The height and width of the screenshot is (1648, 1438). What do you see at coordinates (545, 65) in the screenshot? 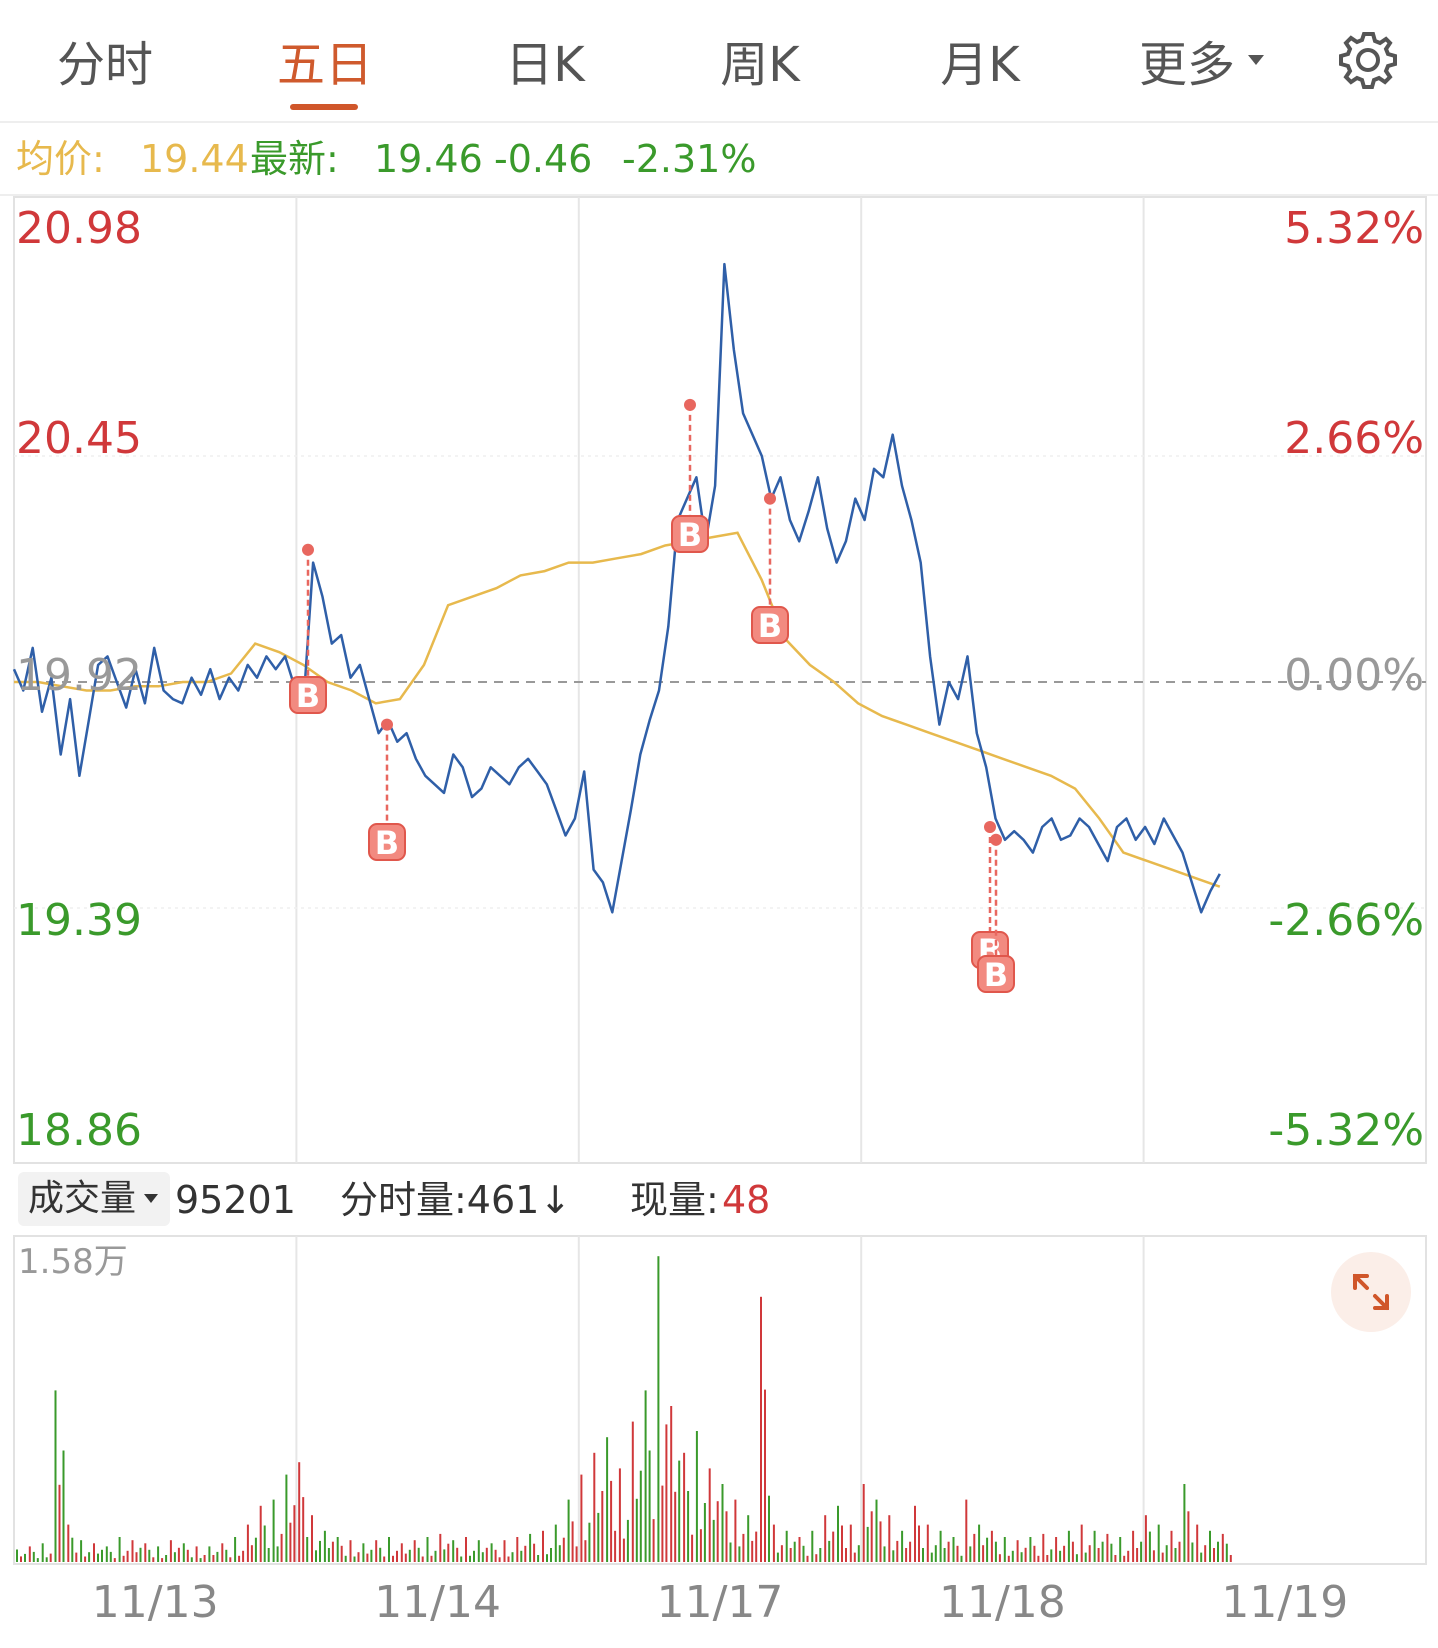
I see `tab-daily-k: 日K` at bounding box center [545, 65].